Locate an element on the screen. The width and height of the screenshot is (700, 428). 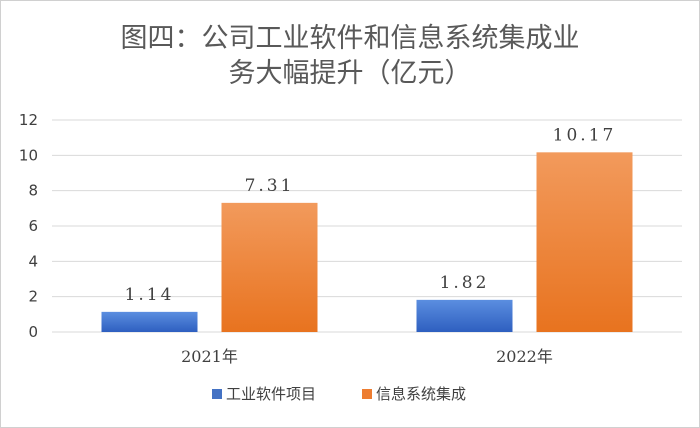
data-label-2-2: 10.17 is located at coordinates (585, 135).